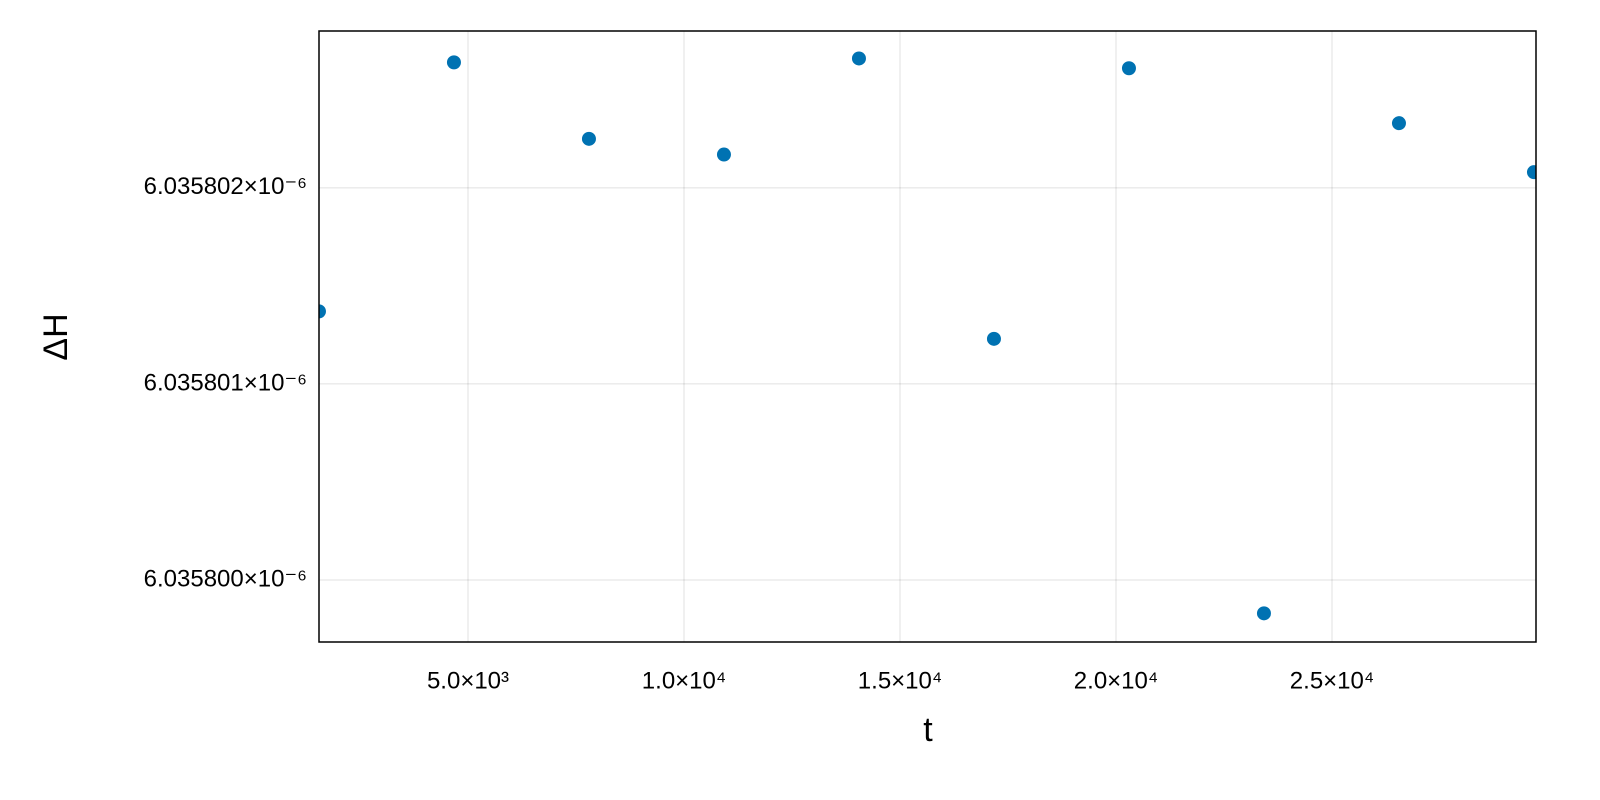 The image size is (1600, 800). Describe the element at coordinates (225, 382) in the screenshot. I see `y-tick-label: 6.035801×10⁻⁶` at that location.